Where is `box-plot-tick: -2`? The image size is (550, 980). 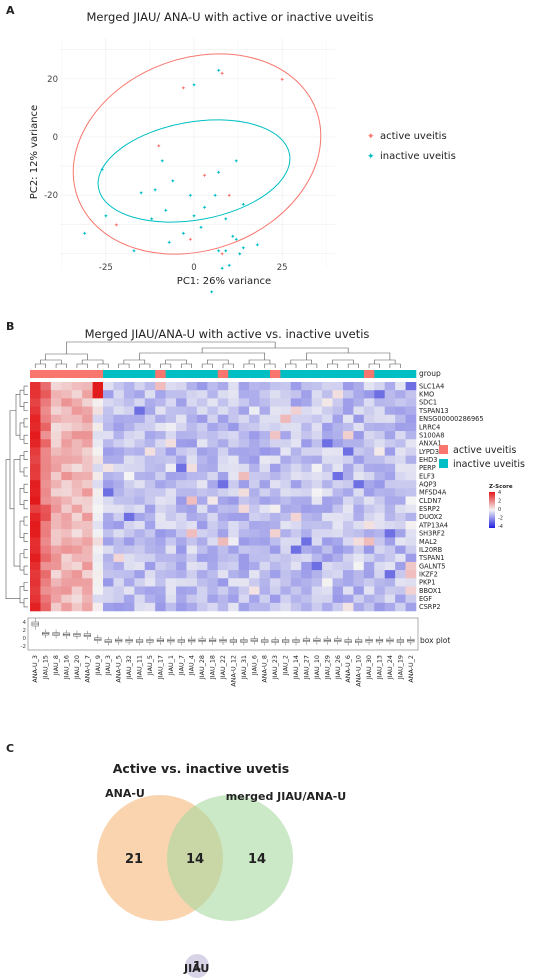 box-plot-tick: -2 is located at coordinates (23, 647).